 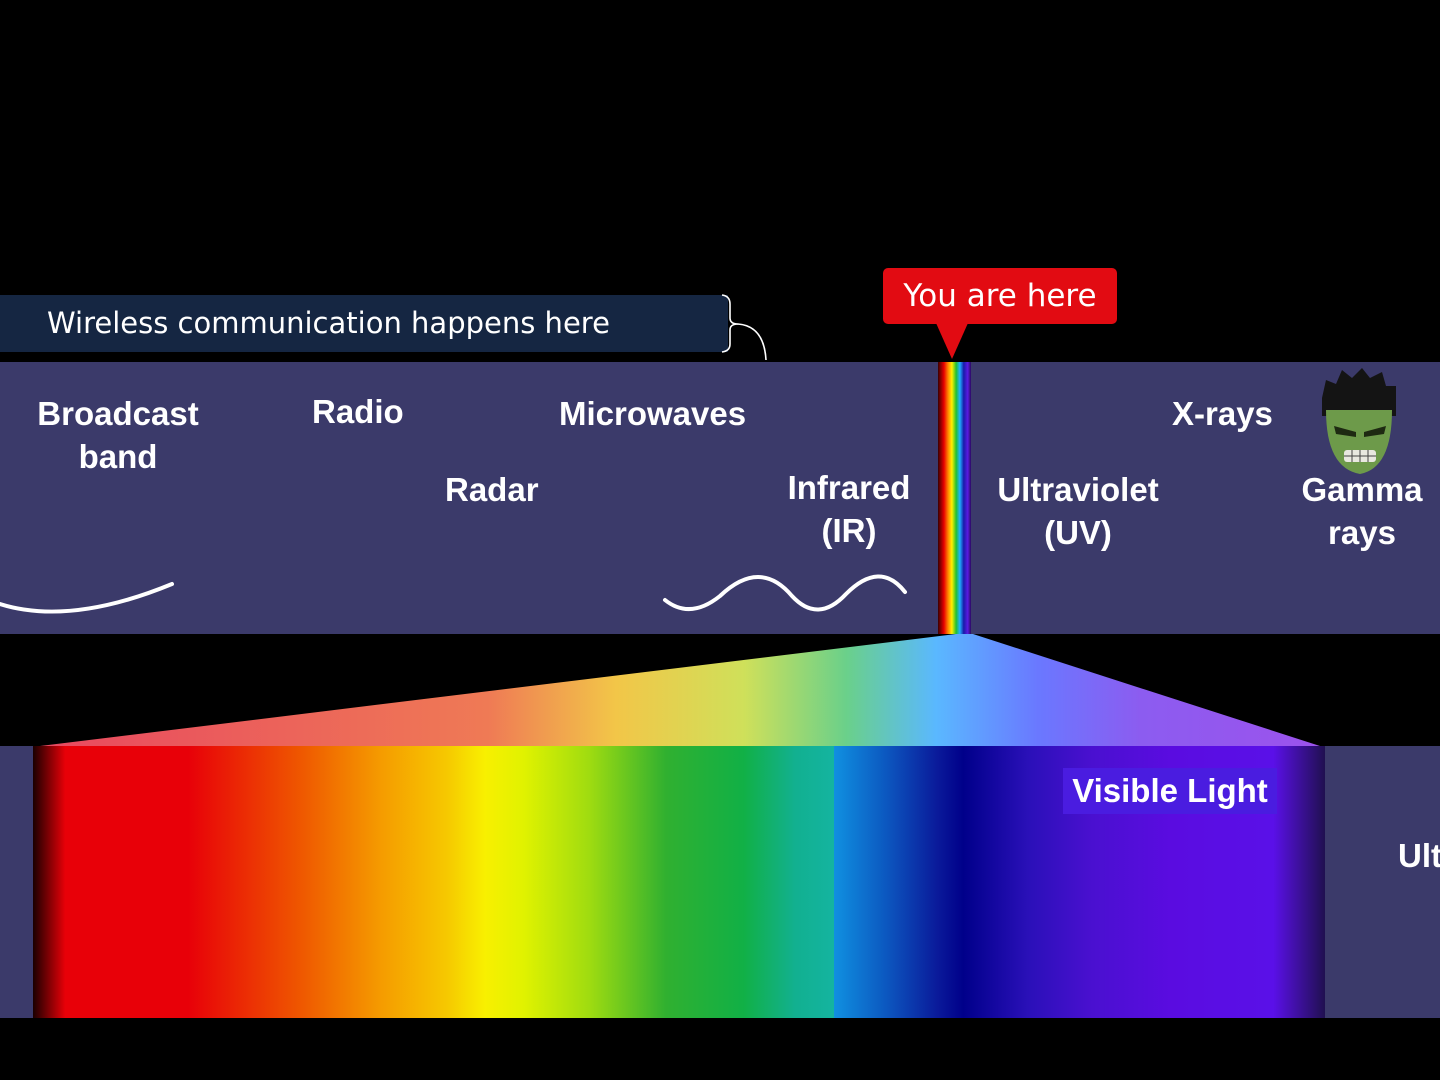 I want to click on you-are-here-callout: You are here, so click(x=1000, y=296).